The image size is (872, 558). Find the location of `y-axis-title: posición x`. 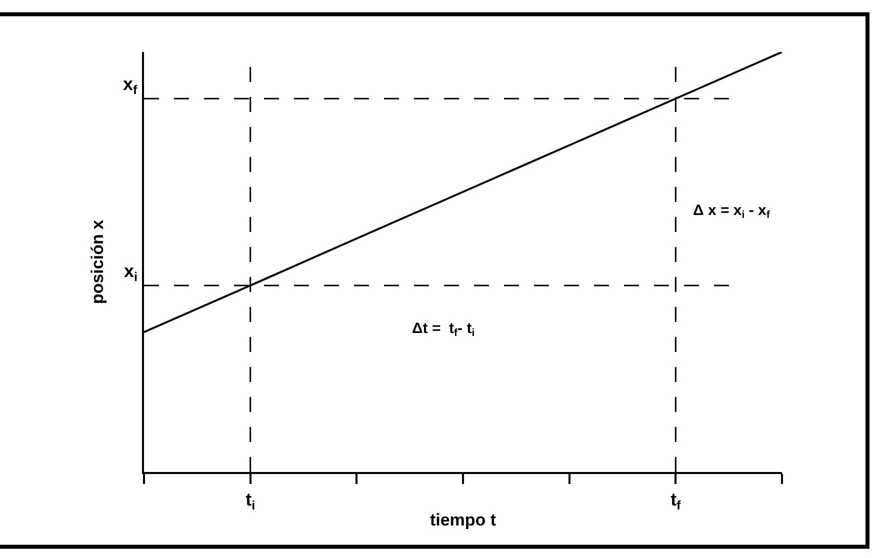

y-axis-title: posición x is located at coordinates (98, 261).